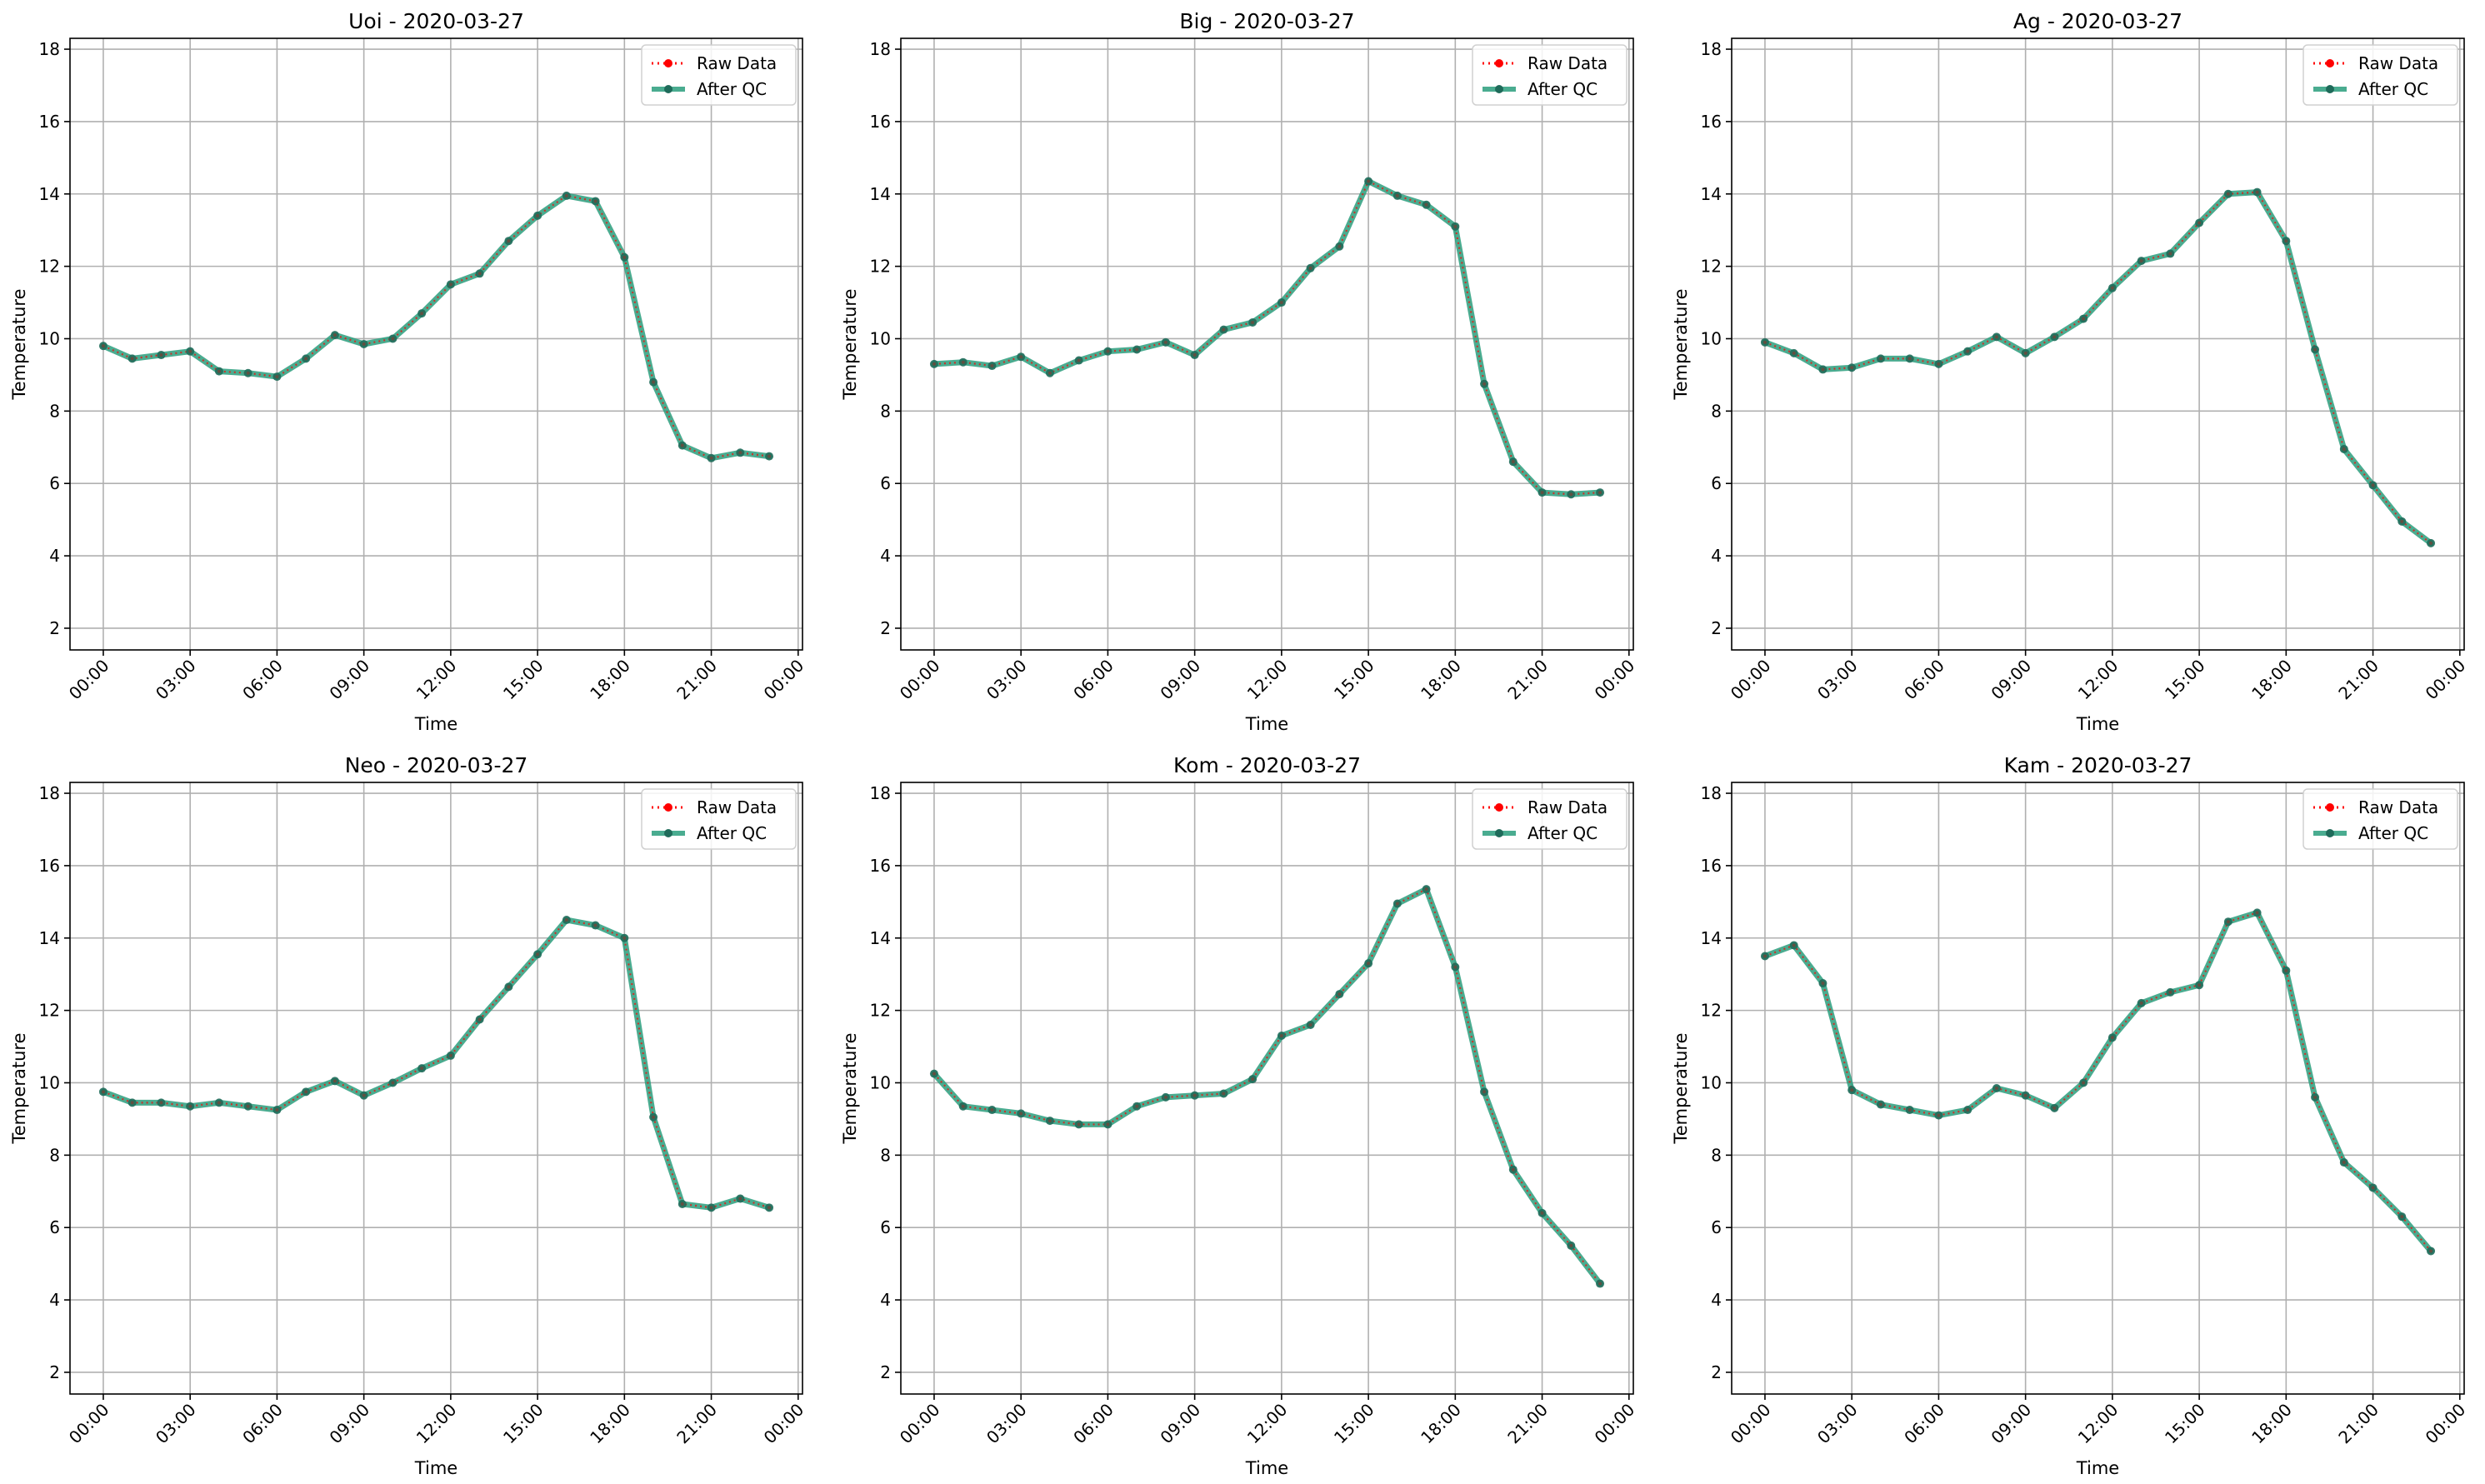 The height and width of the screenshot is (1484, 2485). Describe the element at coordinates (436, 1088) in the screenshot. I see `plot-frame` at that location.